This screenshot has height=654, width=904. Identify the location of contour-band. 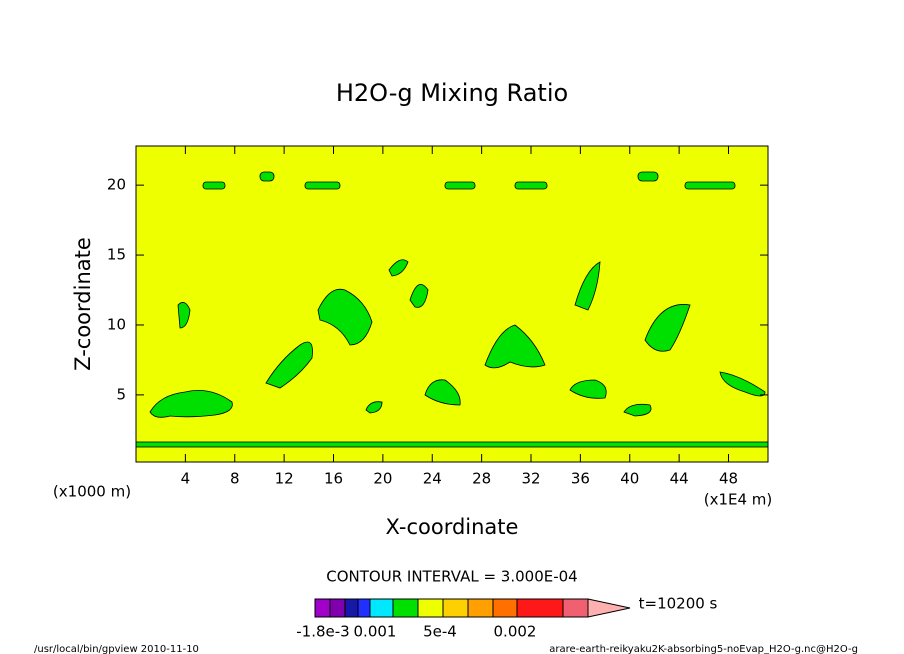
(452, 444).